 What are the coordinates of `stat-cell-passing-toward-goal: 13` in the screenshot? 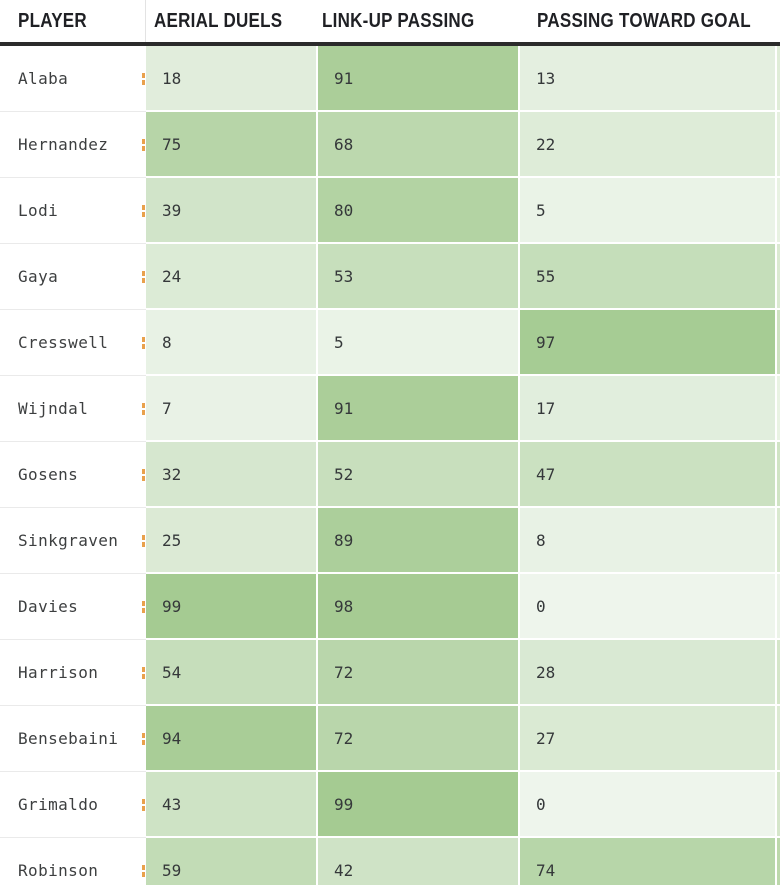 It's located at (648, 79).